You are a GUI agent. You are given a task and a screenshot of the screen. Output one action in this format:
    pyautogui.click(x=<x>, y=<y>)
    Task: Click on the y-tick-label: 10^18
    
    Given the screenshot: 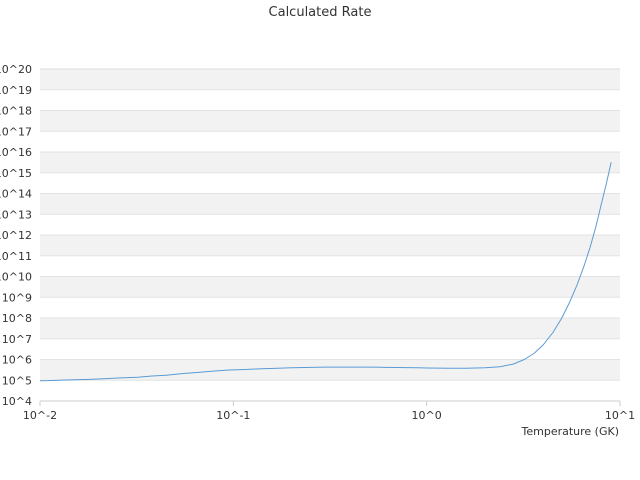 What is the action you would take?
    pyautogui.click(x=16, y=111)
    